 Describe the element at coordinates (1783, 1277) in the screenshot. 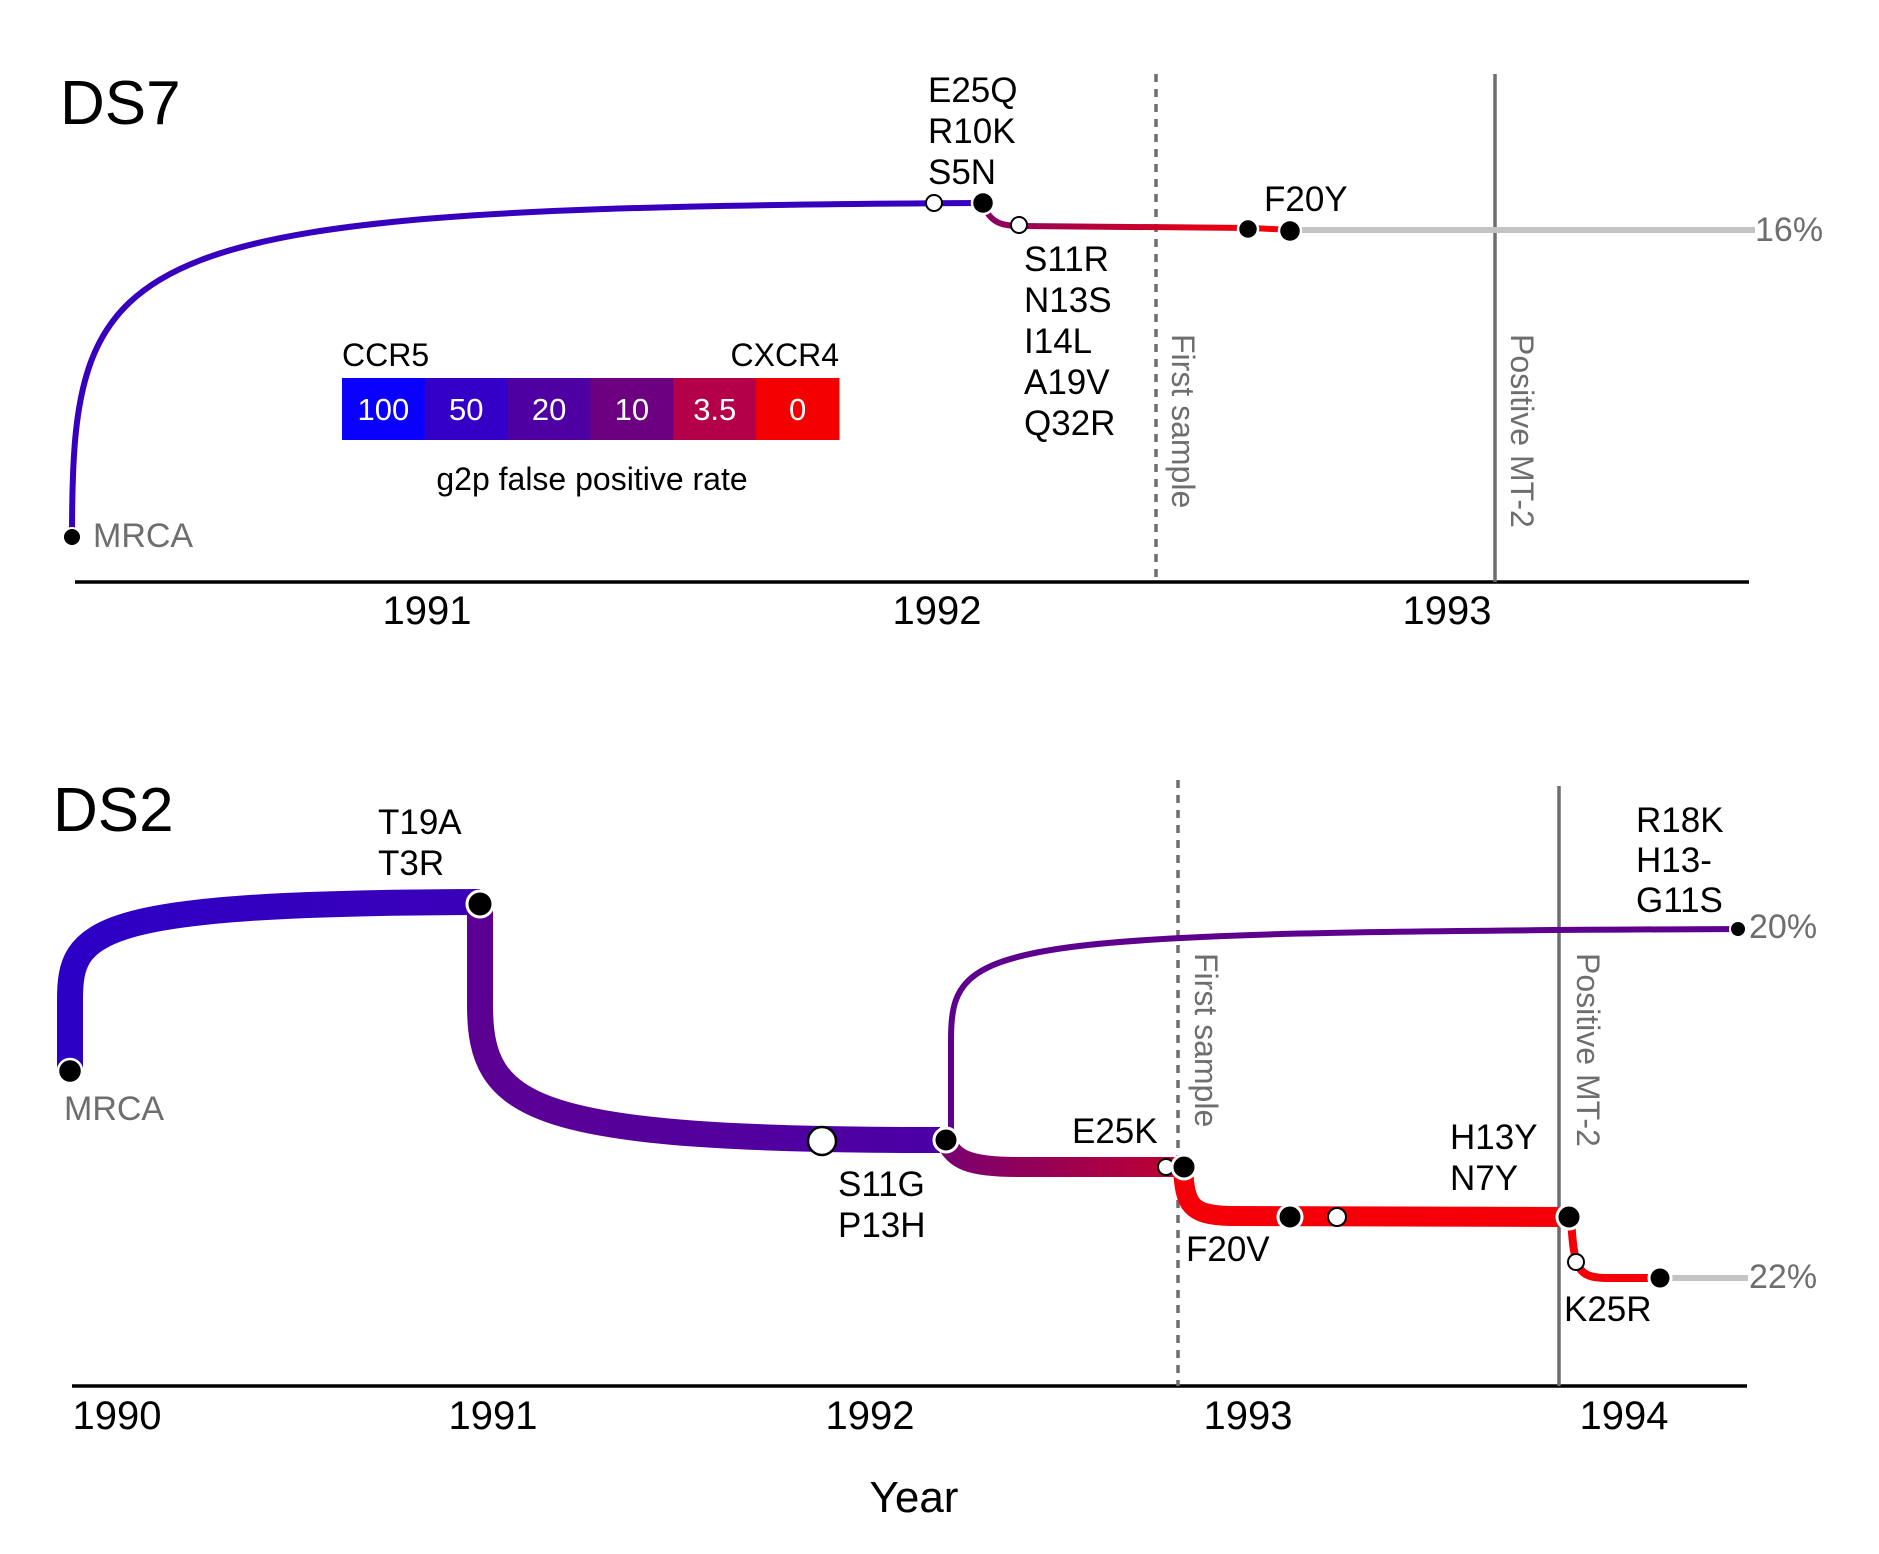

I see `extant-percent-label: 22%` at that location.